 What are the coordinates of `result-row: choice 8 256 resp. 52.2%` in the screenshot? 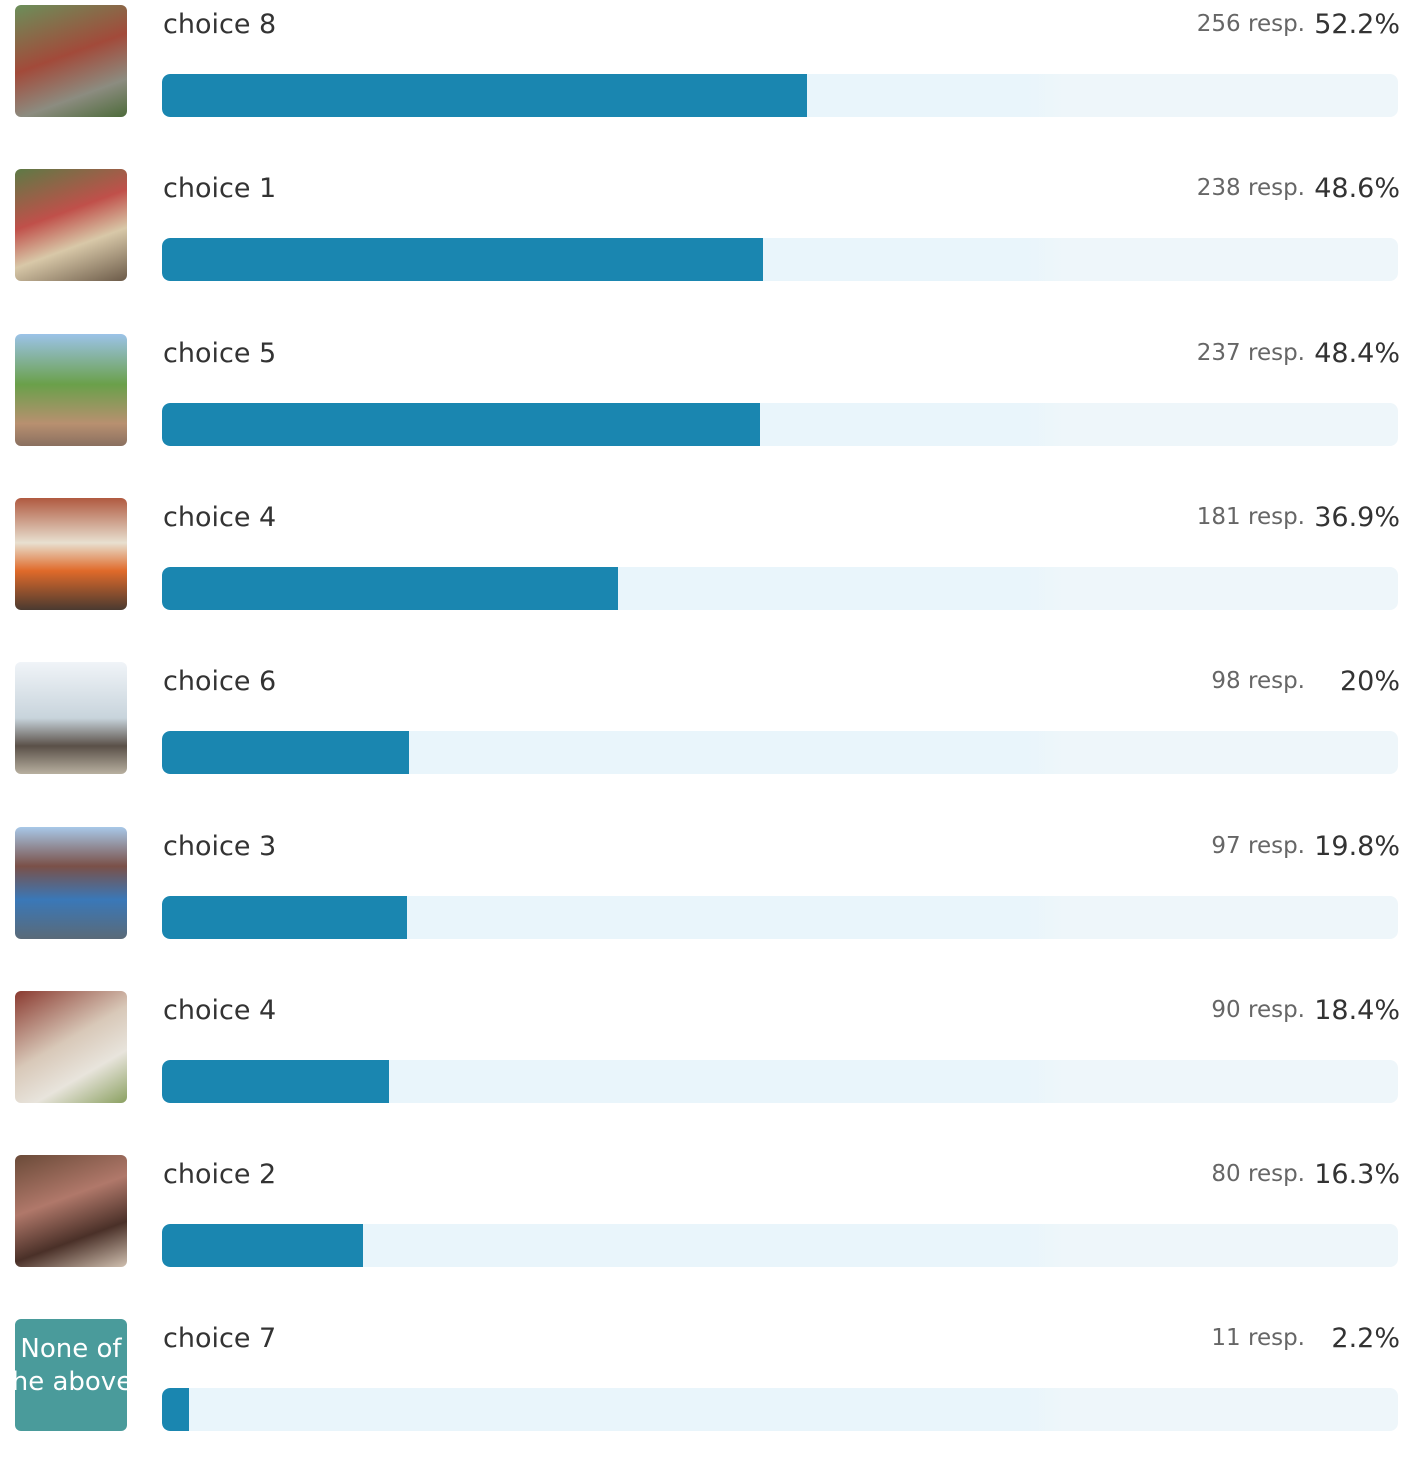 It's located at (703, 85).